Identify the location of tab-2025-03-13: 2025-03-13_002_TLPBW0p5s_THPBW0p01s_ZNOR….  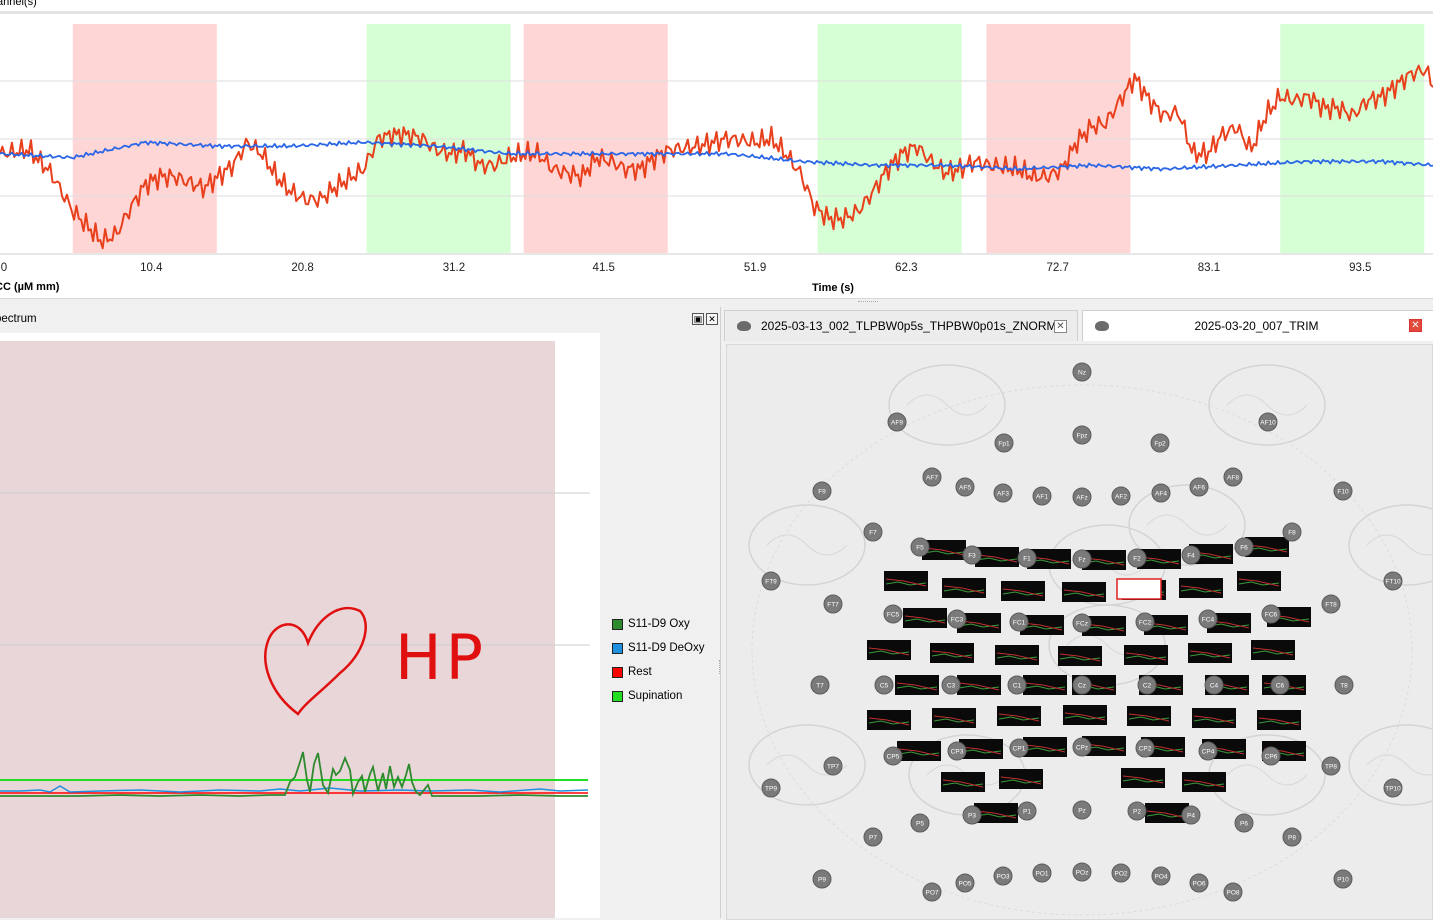
(901, 325).